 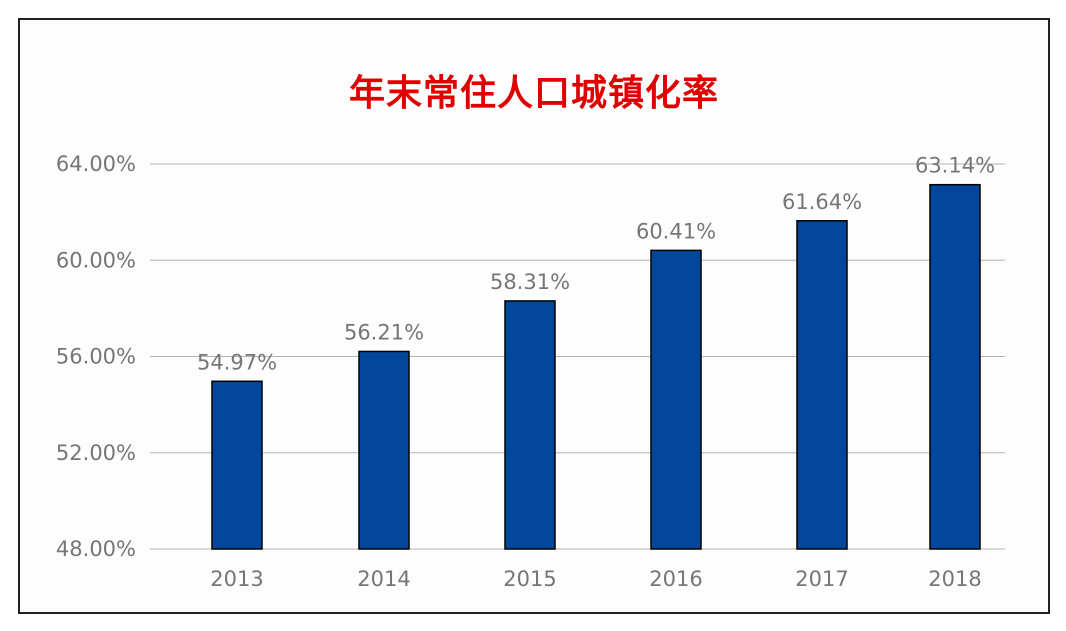 I want to click on y-tick-label: 60.00%, so click(x=96, y=260).